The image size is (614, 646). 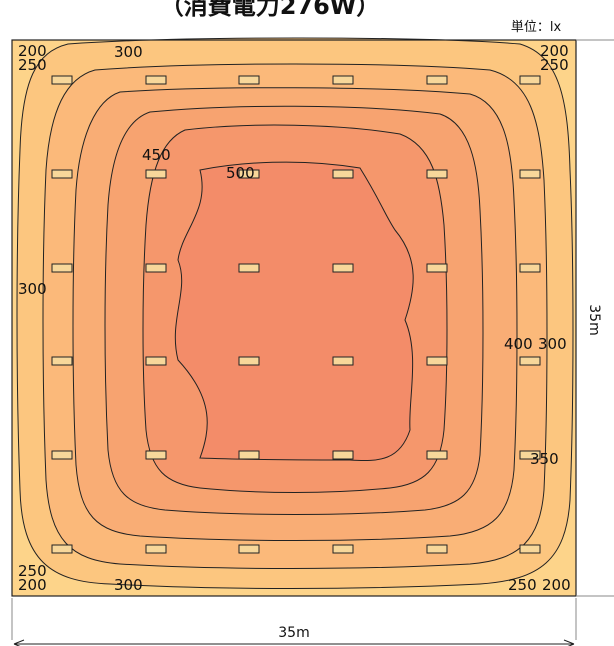 What do you see at coordinates (270, 10) in the screenshot?
I see `diagram-title: （消費電力276W）` at bounding box center [270, 10].